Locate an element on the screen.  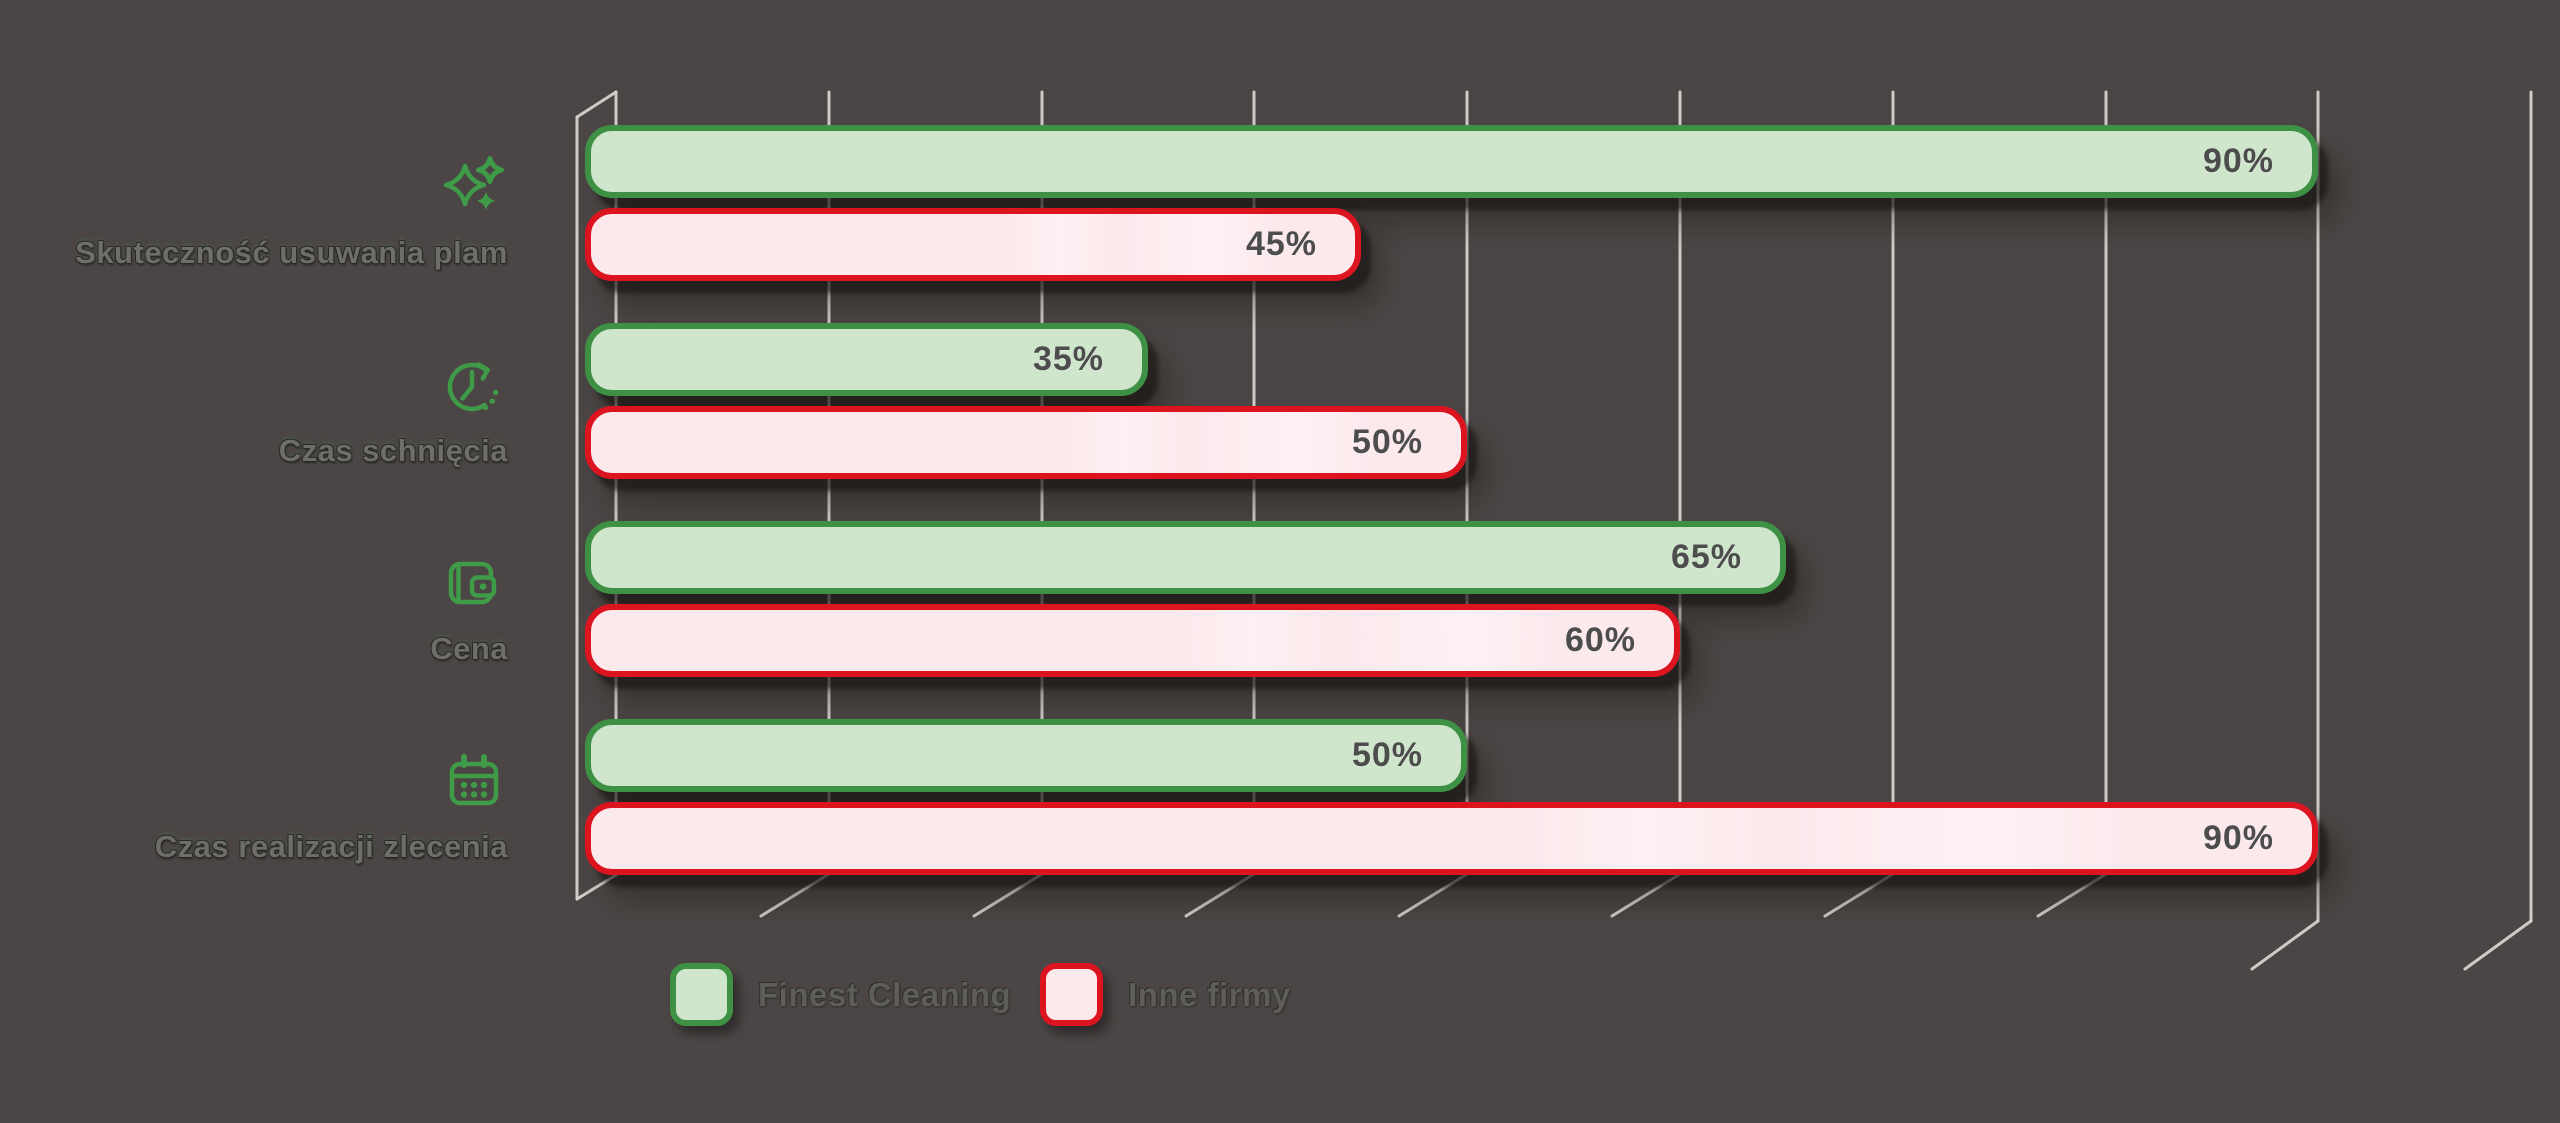
bar-finest-cleaning-cat2: 65% is located at coordinates (1185, 557).